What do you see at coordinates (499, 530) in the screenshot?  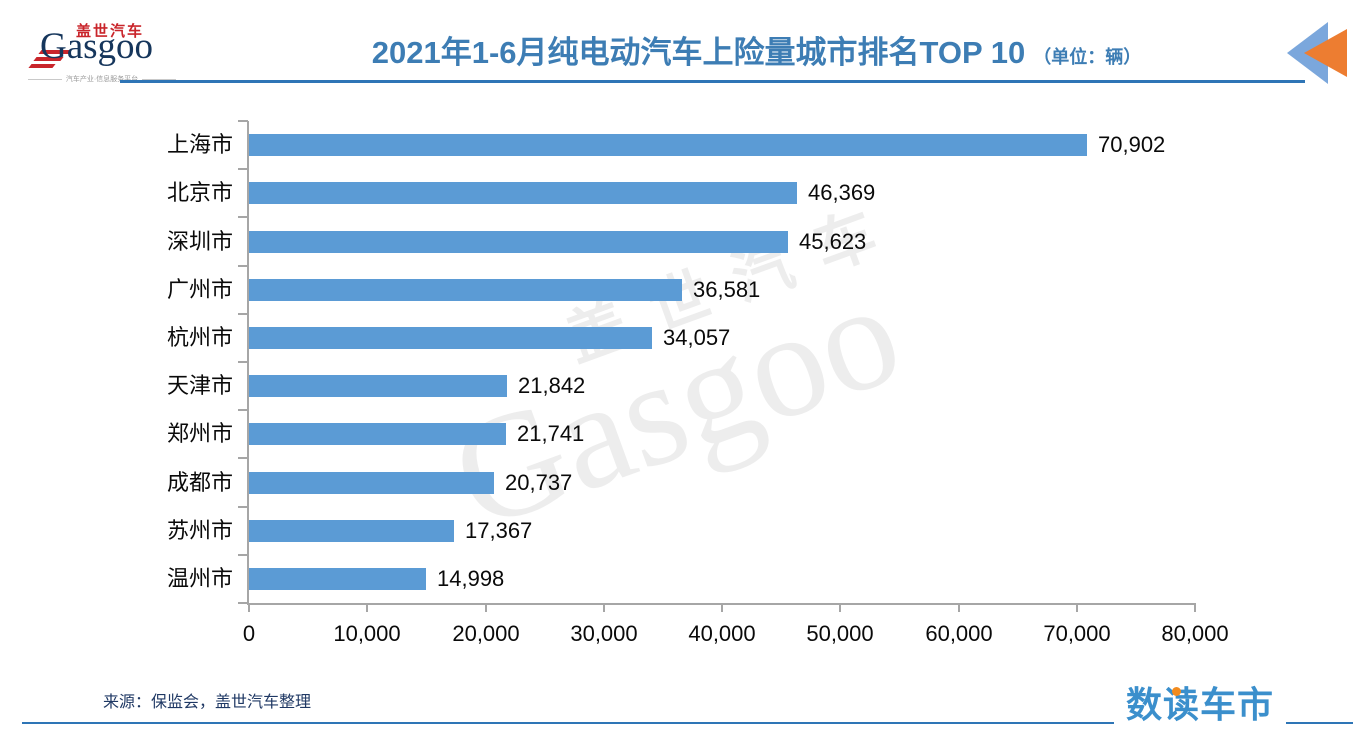 I see `bar-value-label: 17,367` at bounding box center [499, 530].